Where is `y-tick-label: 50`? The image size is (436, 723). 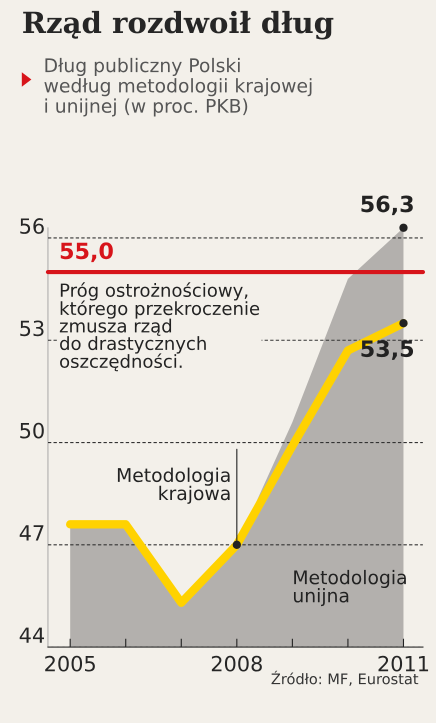 y-tick-label: 50 is located at coordinates (32, 430).